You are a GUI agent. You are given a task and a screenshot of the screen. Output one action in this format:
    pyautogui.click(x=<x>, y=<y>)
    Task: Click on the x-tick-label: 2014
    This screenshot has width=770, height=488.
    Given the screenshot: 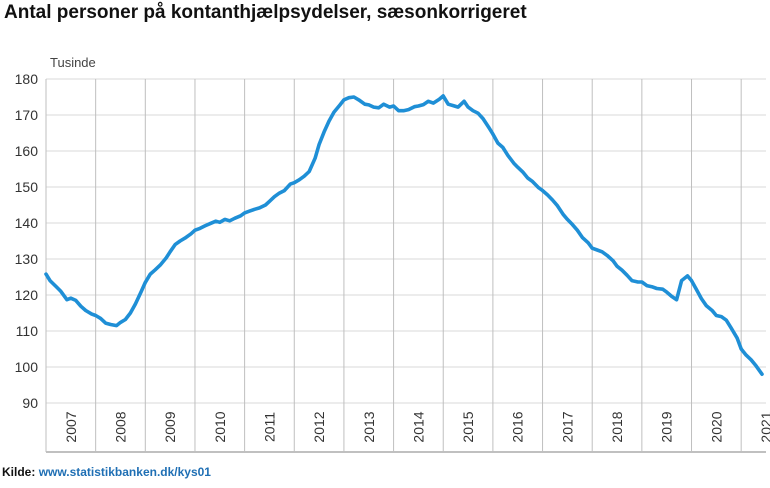 What is the action you would take?
    pyautogui.click(x=418, y=426)
    